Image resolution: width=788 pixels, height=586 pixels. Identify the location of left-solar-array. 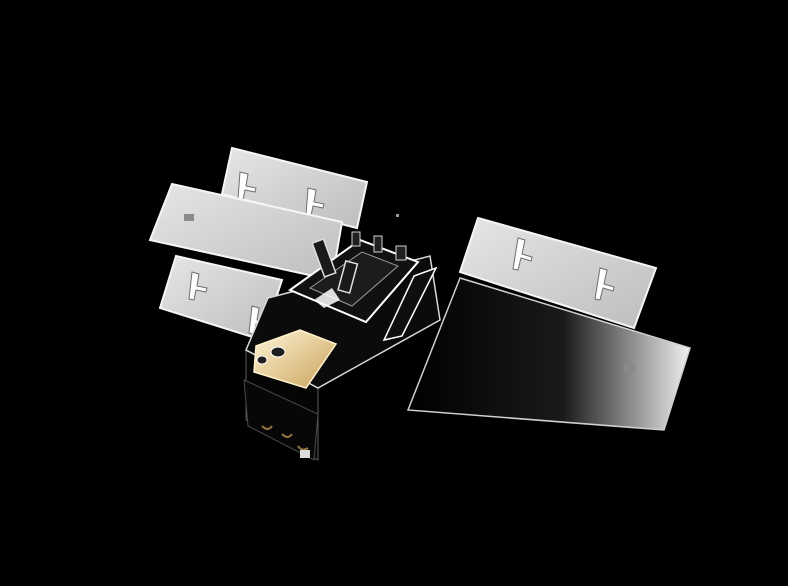
(258, 244).